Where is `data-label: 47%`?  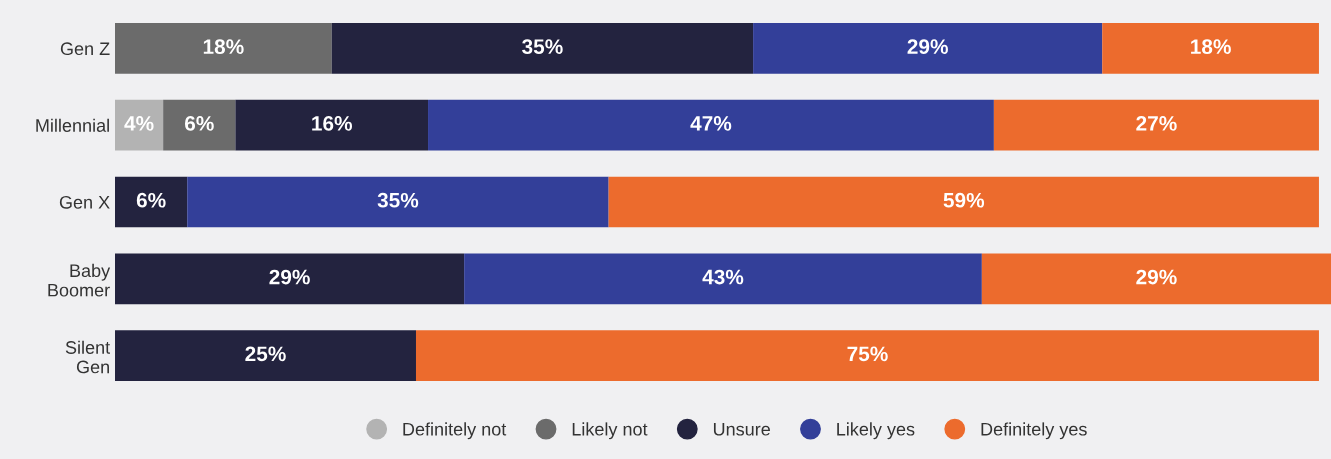
data-label: 47% is located at coordinates (711, 123).